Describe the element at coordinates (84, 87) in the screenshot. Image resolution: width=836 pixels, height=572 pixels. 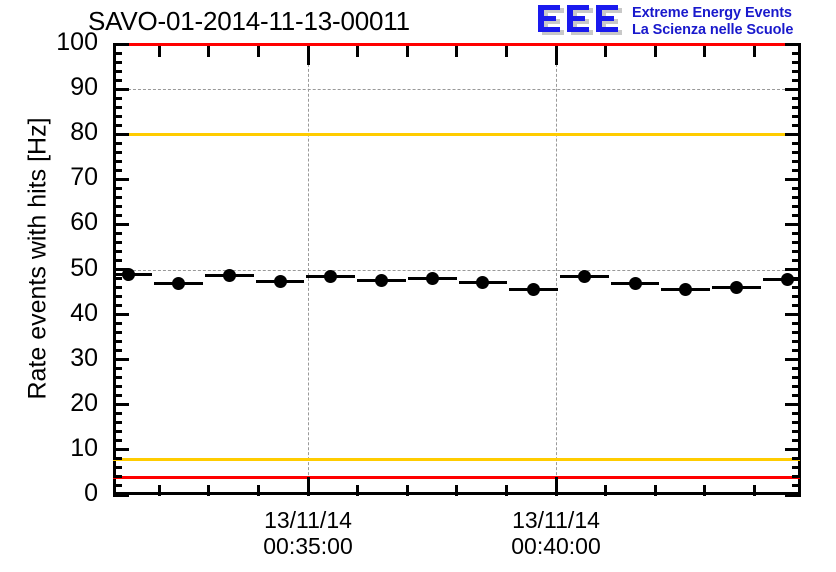
I see `y-tick-label: 90` at that location.